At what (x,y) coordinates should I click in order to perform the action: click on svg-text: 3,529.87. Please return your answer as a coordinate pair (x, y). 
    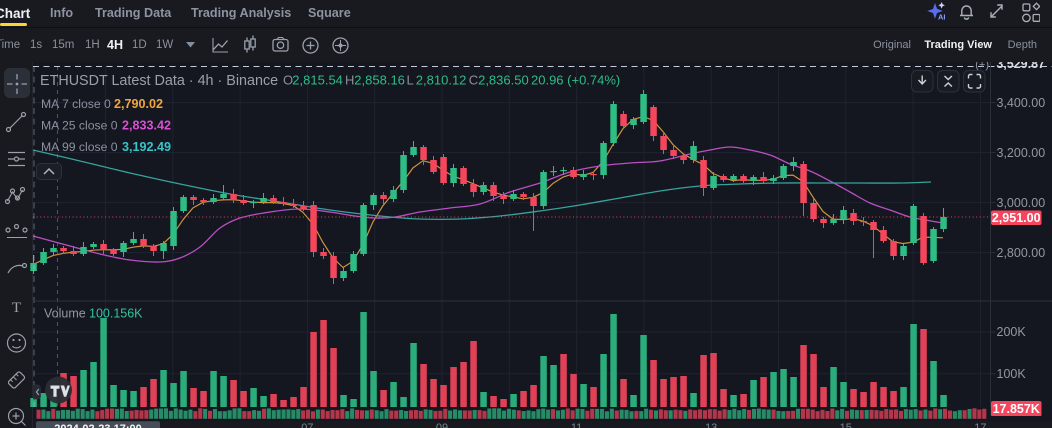
    Looking at the image, I should click on (1020, 66).